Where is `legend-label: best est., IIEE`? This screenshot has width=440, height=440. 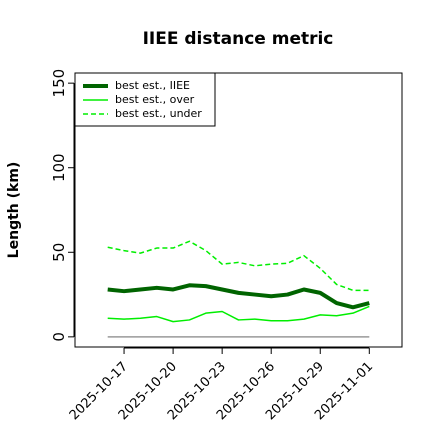
legend-label: best est., IIEE is located at coordinates (152, 85).